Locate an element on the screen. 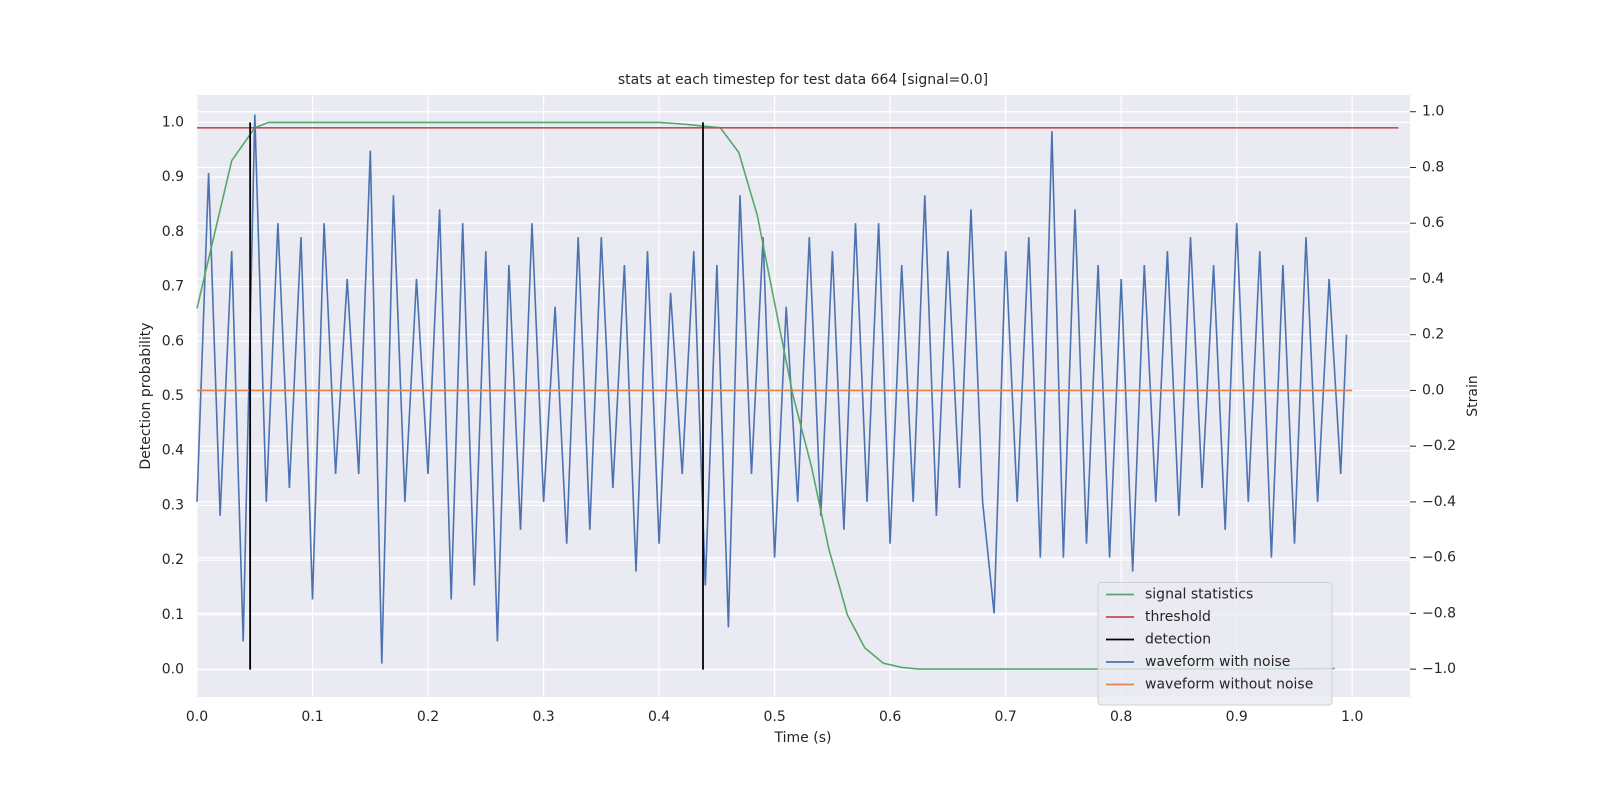 The image size is (1600, 800). y-tick-label: 0.7 is located at coordinates (173, 287).